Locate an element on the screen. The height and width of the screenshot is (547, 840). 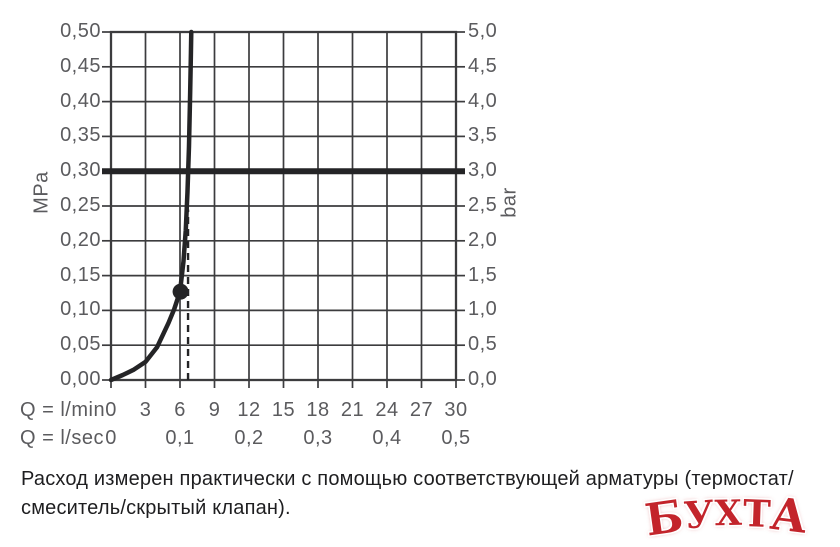
x-lmin-tick-label: 27 is located at coordinates (421, 410).